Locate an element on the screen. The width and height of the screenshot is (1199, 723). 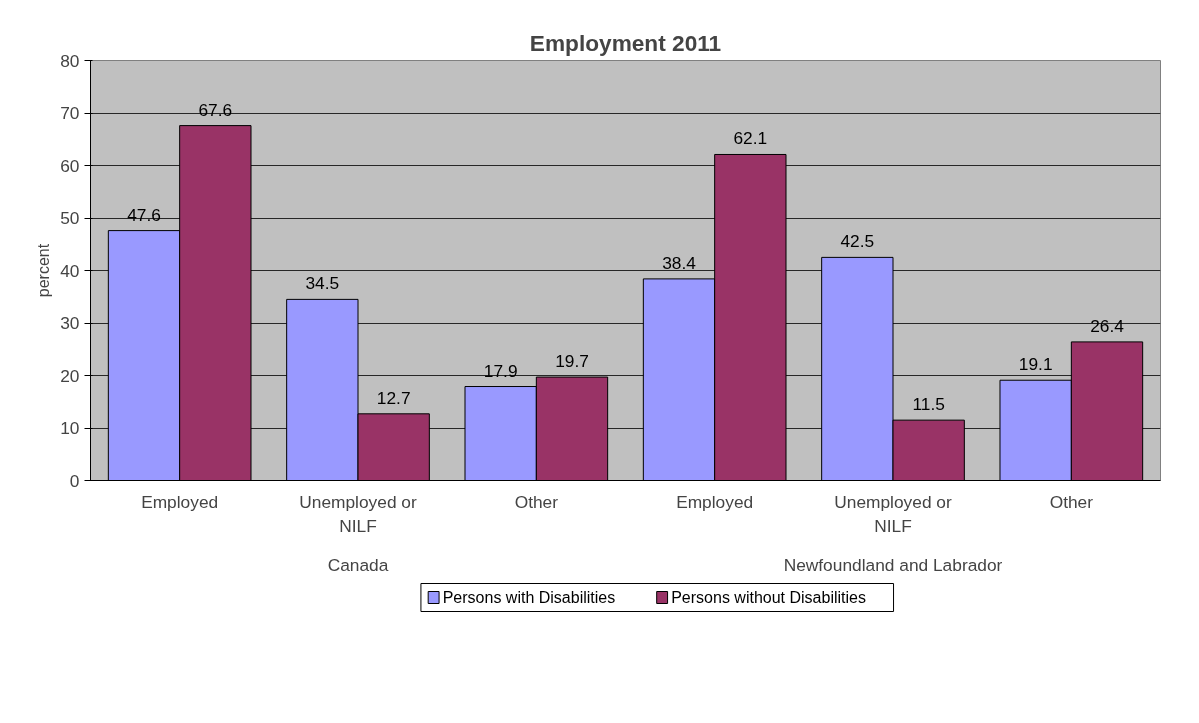
y-tick-label: 30 is located at coordinates (70, 323).